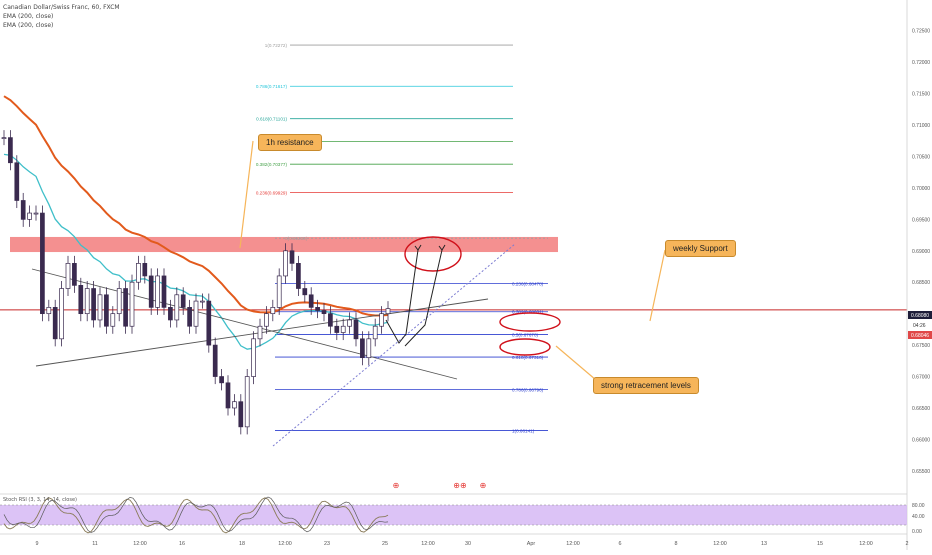 This screenshot has width=932, height=555. Describe the element at coordinates (921, 95) in the screenshot. I see `price-tick-label: 0.71500` at that location.